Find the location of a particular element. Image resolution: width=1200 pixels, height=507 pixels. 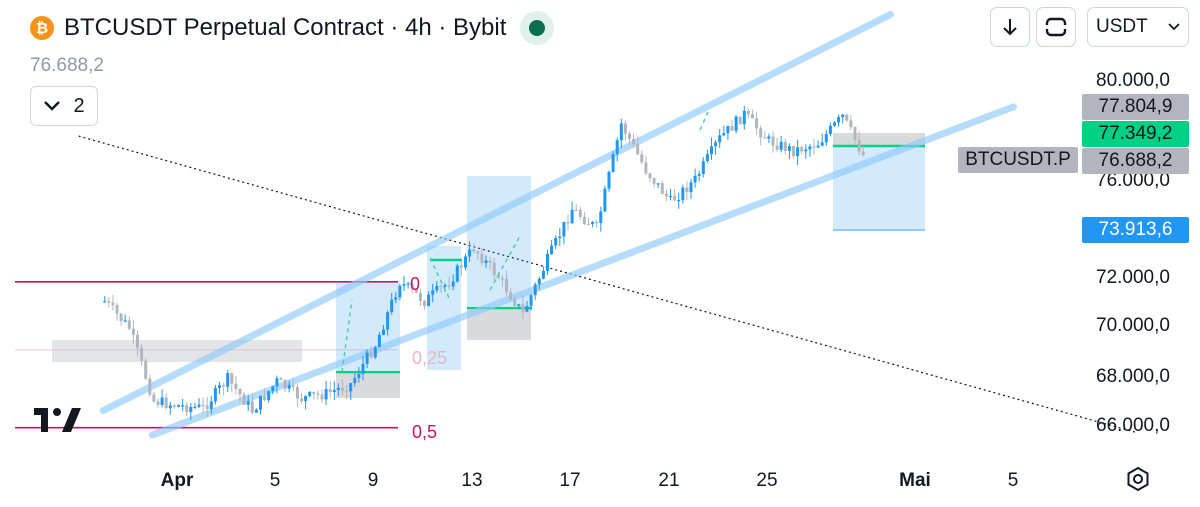

price-axis-label: 66.000,0 is located at coordinates (1133, 425).